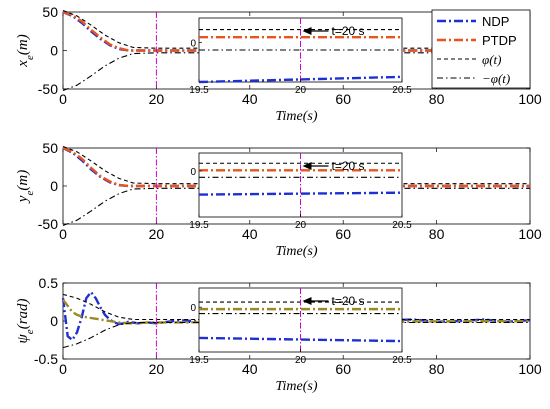  I want to click on legend-label: −φ(t), so click(496, 78).